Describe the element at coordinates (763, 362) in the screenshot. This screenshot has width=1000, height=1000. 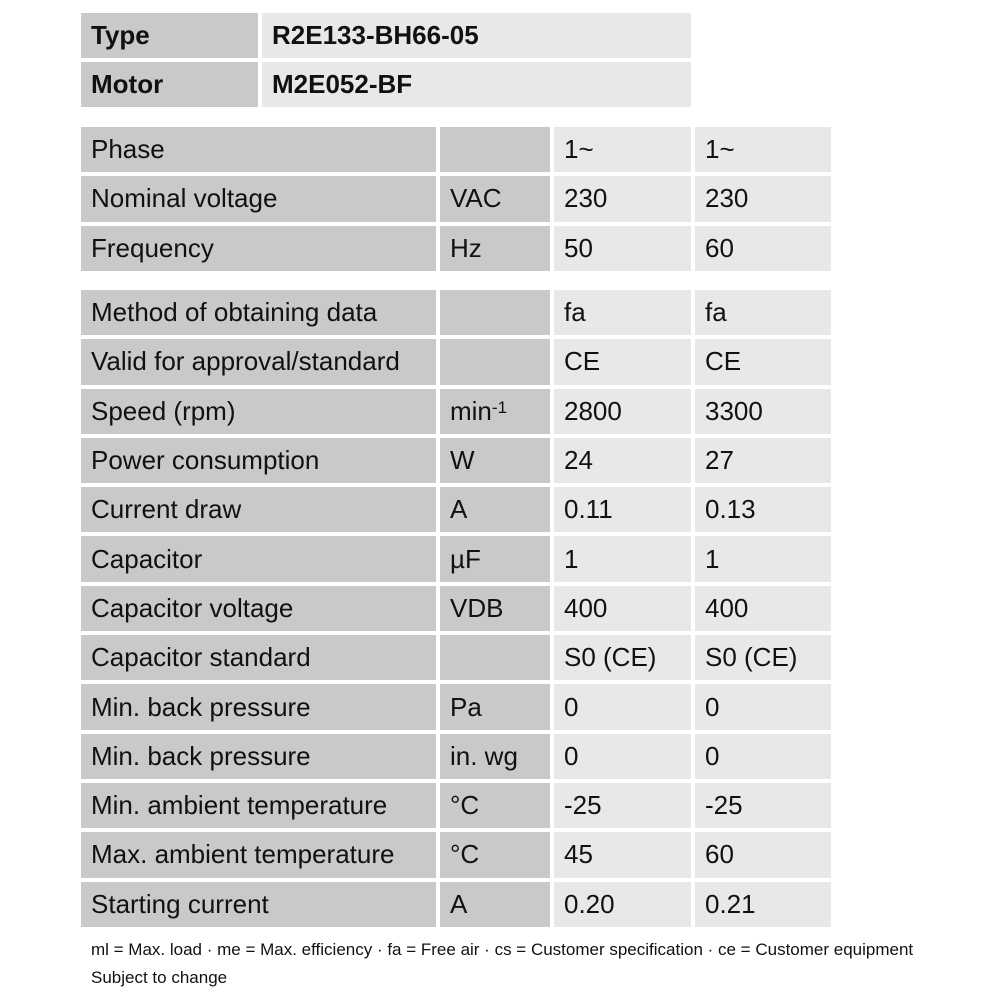
I see `value-60hz: CE` at that location.